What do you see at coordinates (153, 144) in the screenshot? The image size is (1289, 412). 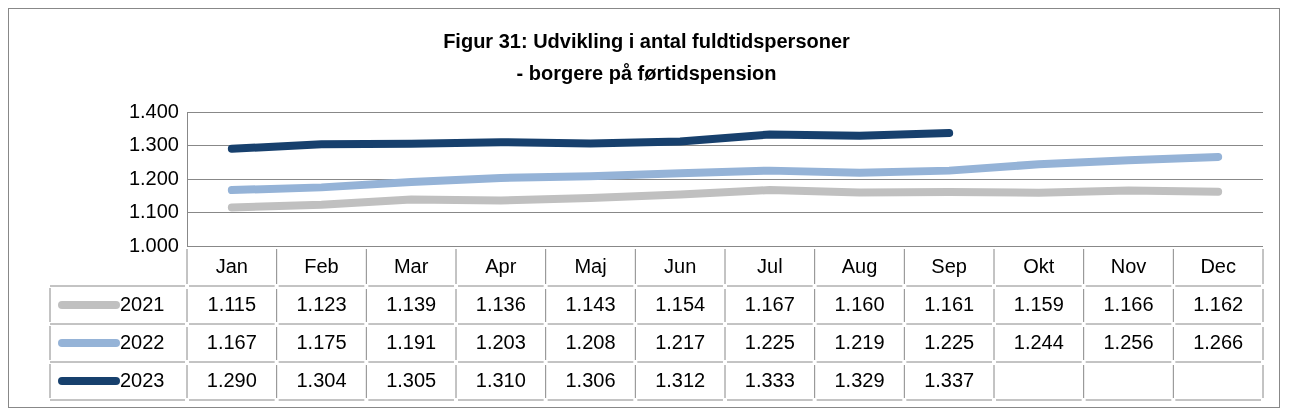 I see `y-tick-label: 1.300` at bounding box center [153, 144].